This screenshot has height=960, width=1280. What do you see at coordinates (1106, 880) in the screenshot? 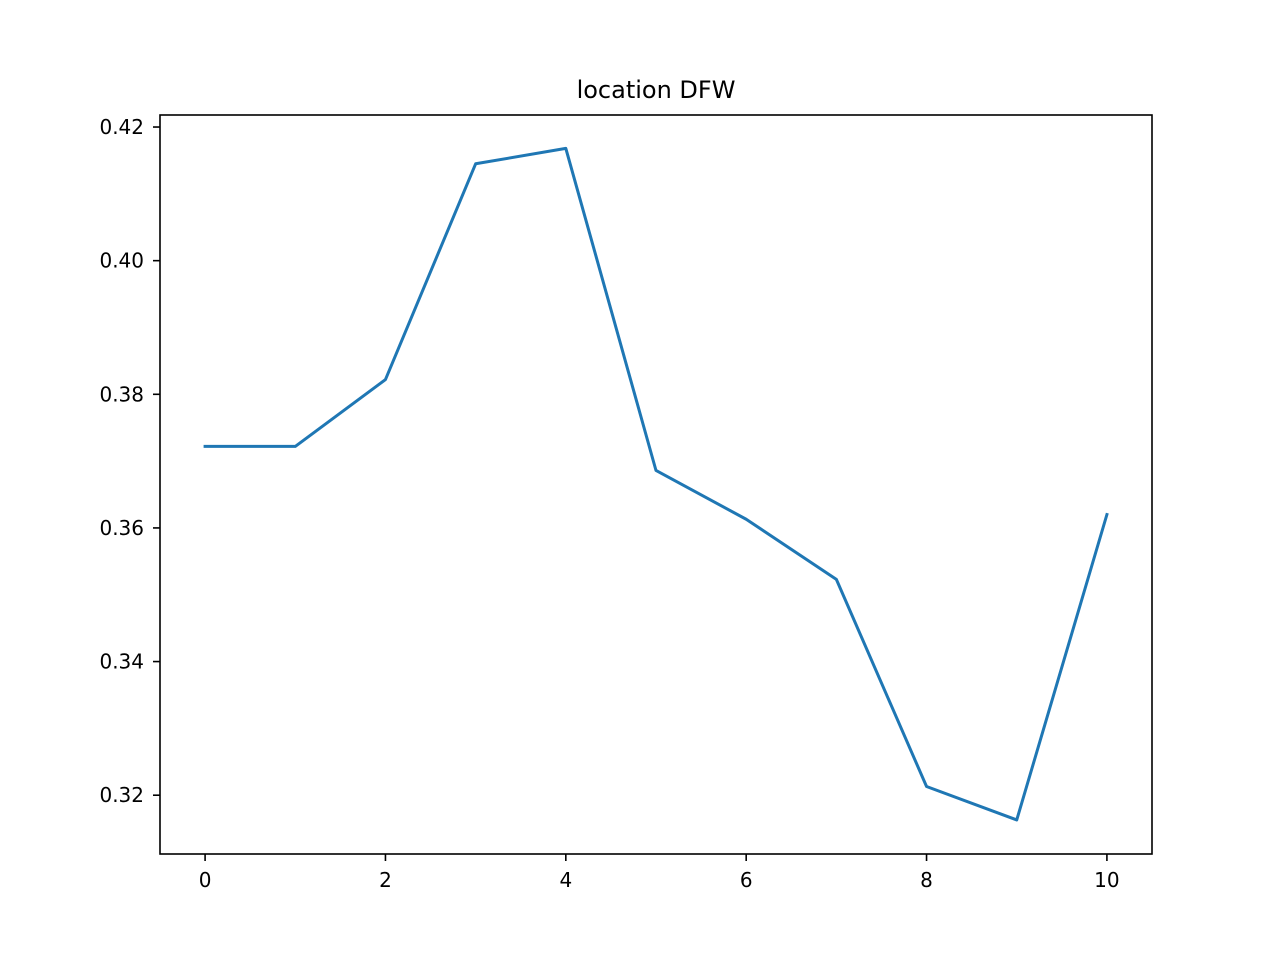
I see `x-tick-label: 10` at bounding box center [1106, 880].